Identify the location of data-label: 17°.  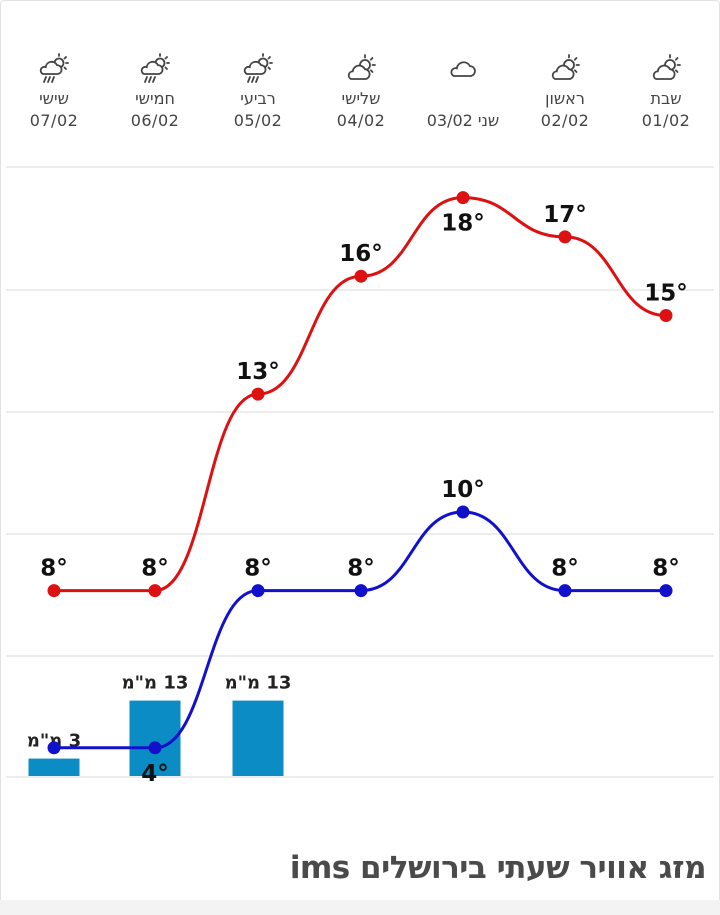
(565, 215).